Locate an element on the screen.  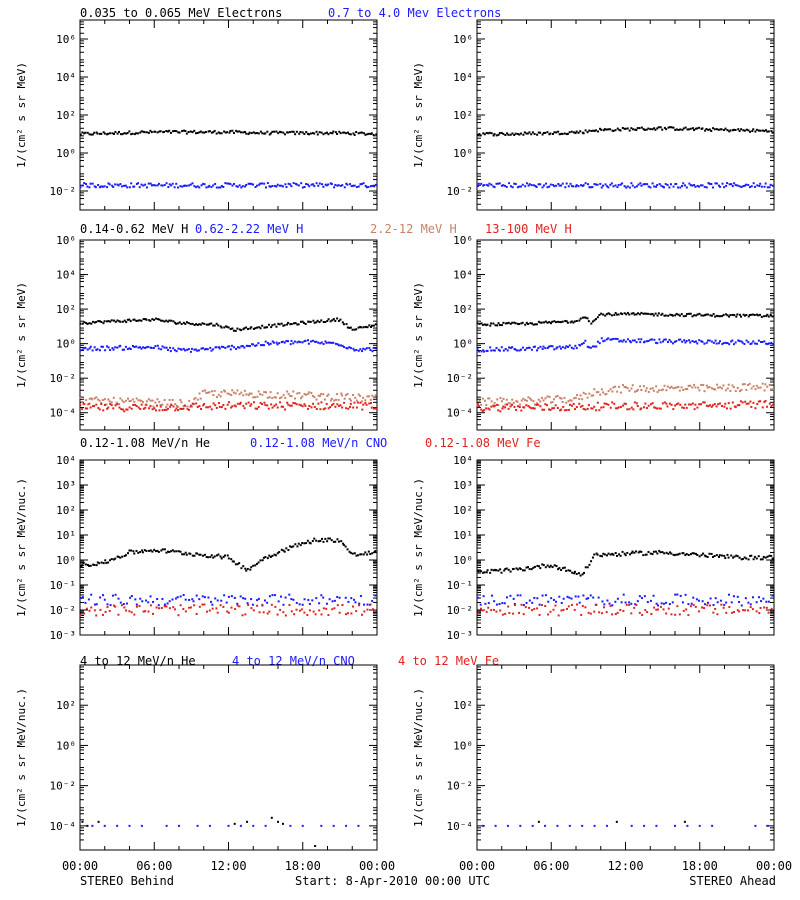
series-blue is located at coordinates (225, 825).